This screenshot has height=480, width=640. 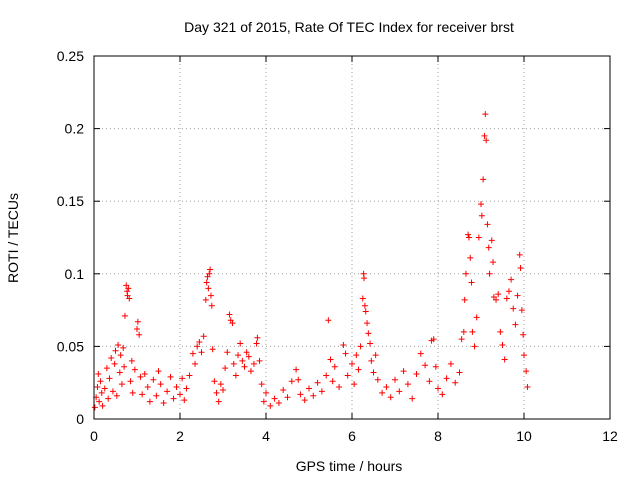 I want to click on x-tick-label: 2, so click(x=180, y=436).